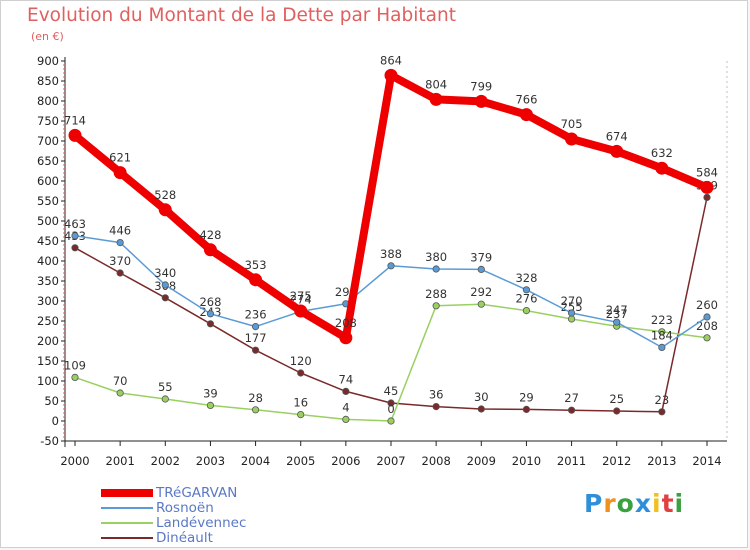  Describe the element at coordinates (48, 181) in the screenshot. I see `y-tick-label: 600` at that location.